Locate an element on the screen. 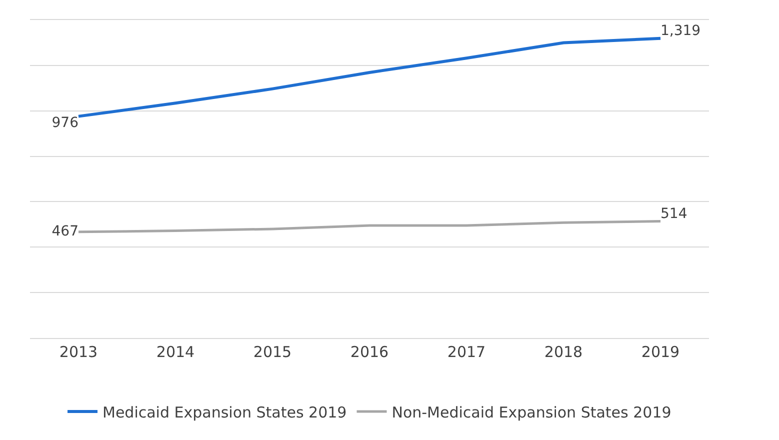 The width and height of the screenshot is (779, 440). x-tick-label: 2016 is located at coordinates (369, 352).